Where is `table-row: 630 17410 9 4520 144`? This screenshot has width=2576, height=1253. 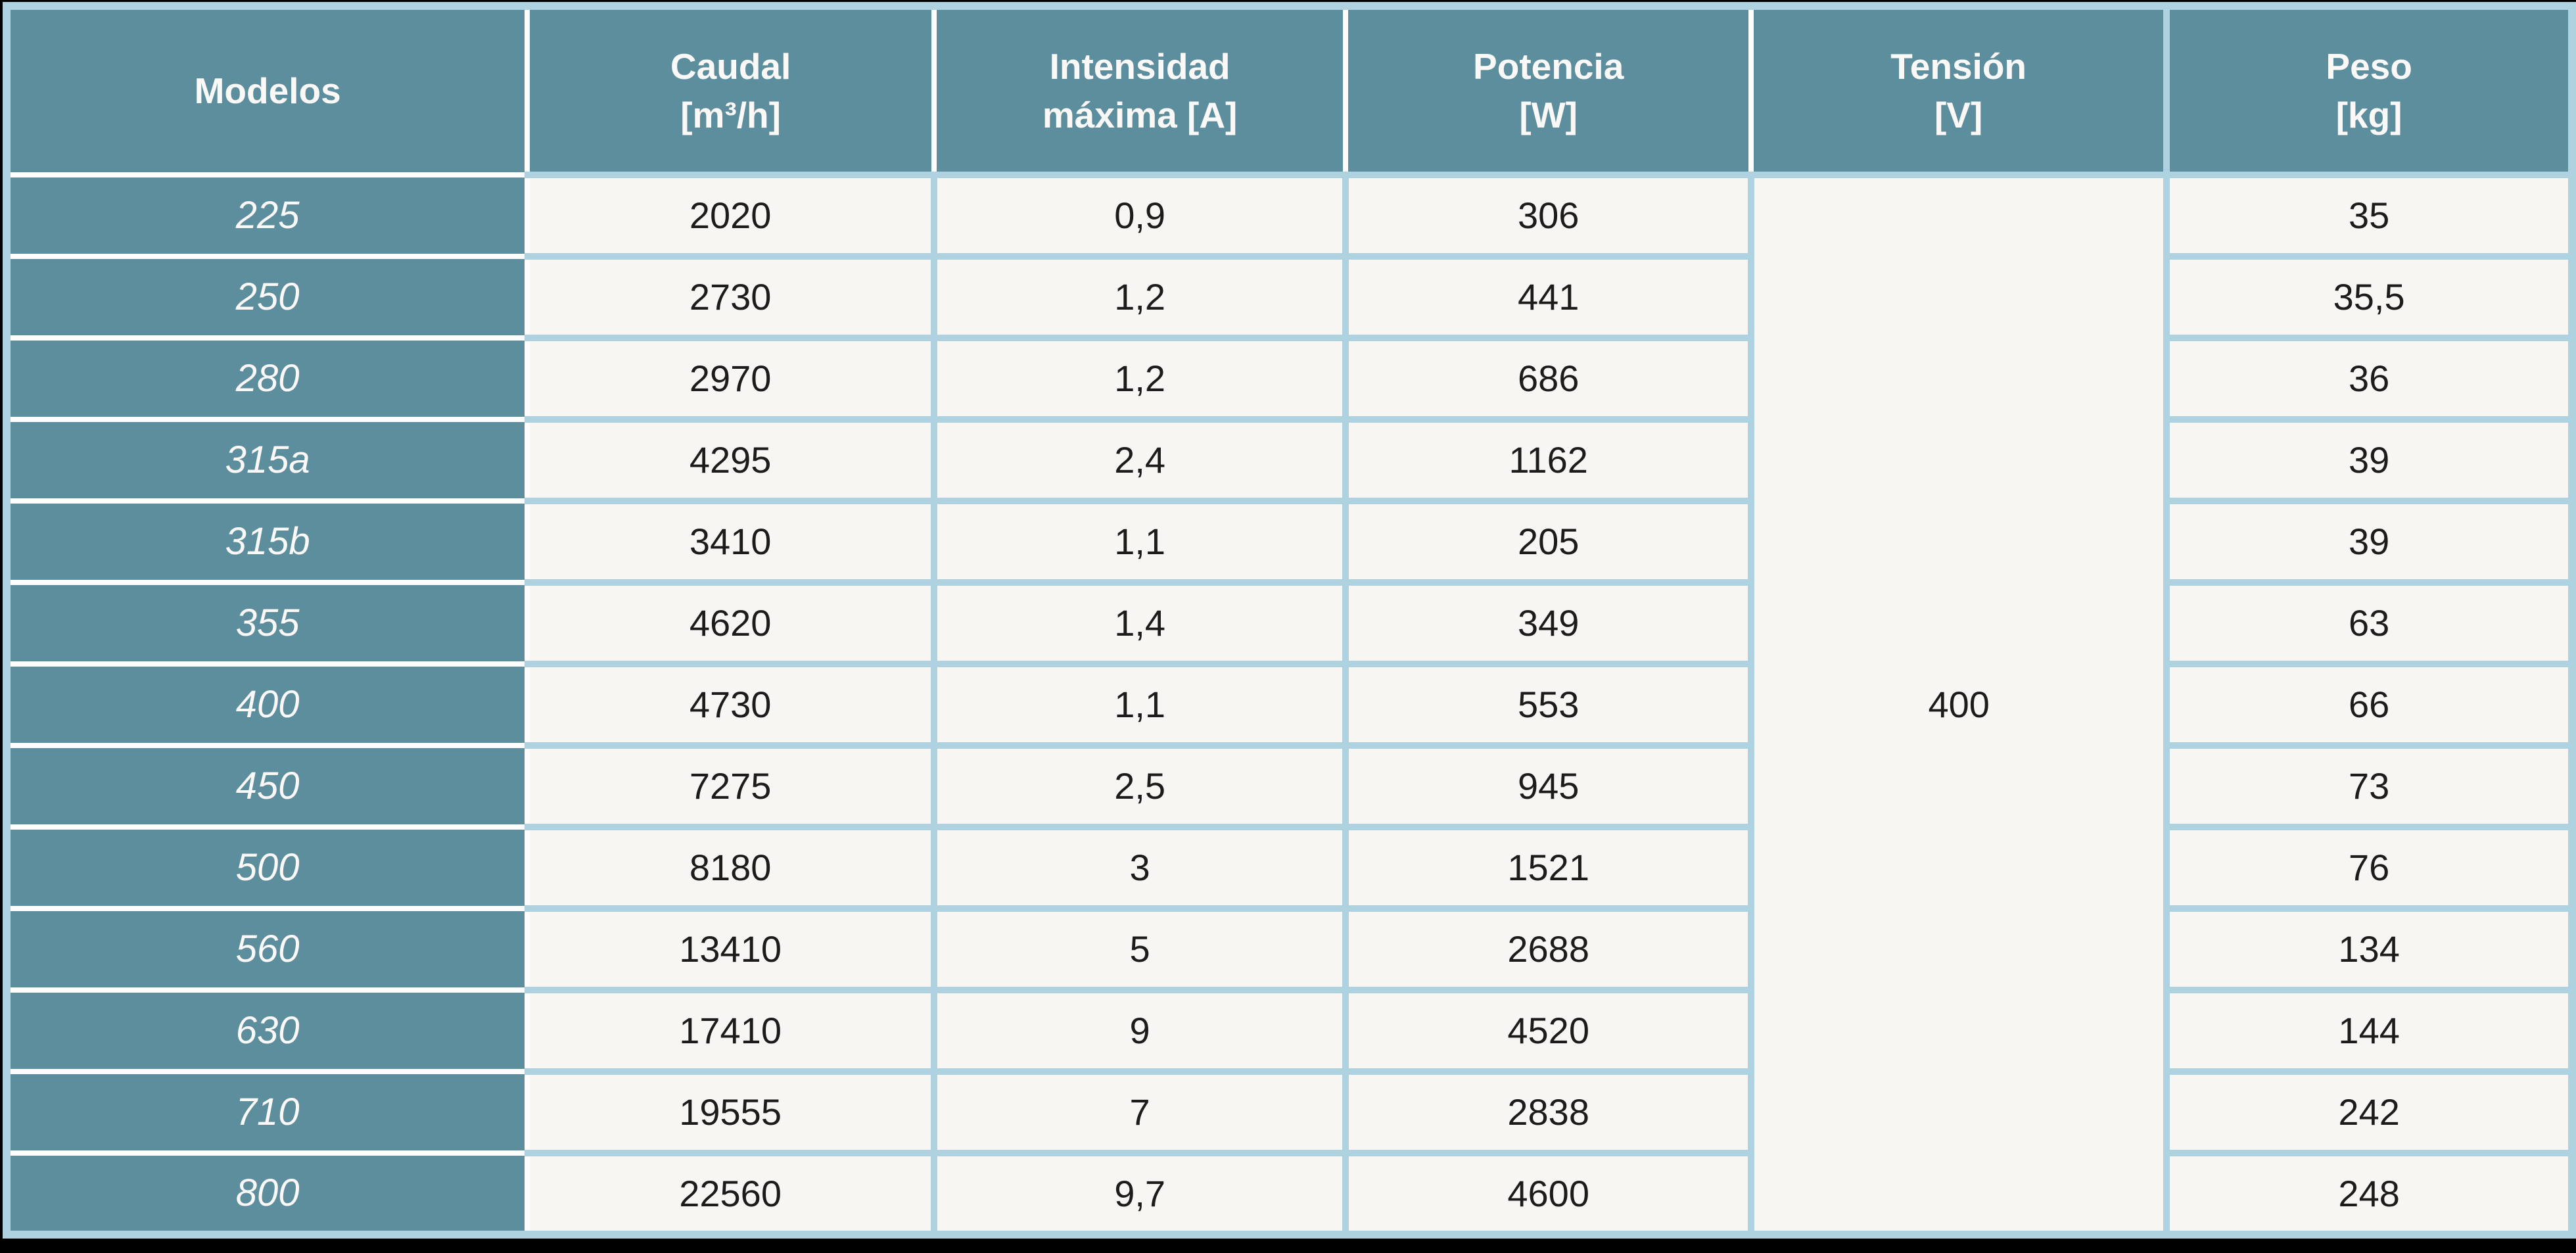 table-row: 630 17410 9 4520 144 is located at coordinates (1289, 1032).